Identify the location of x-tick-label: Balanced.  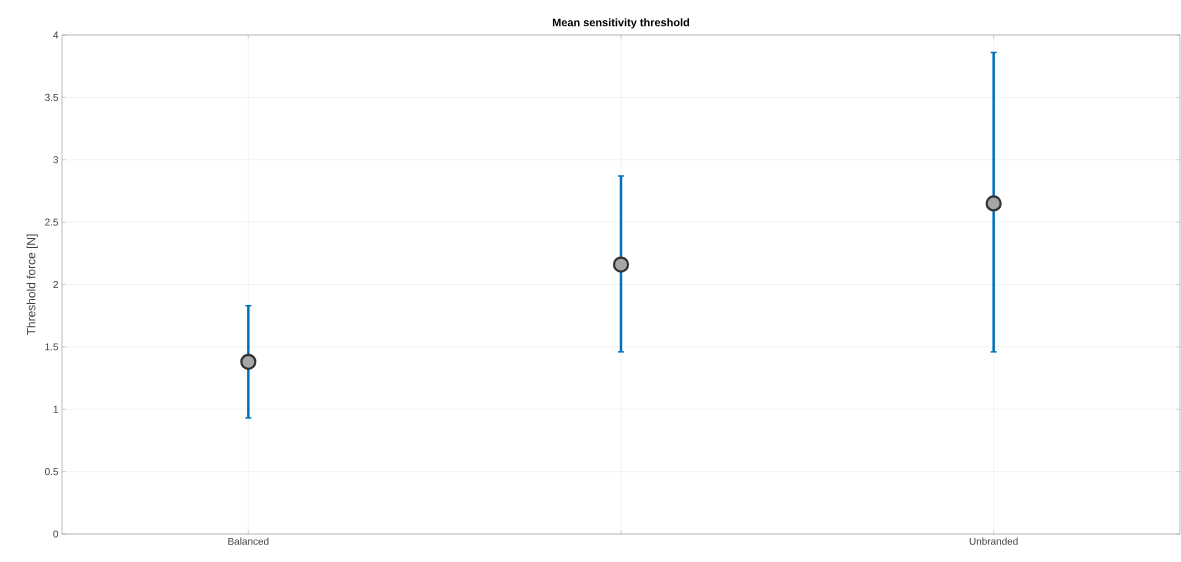
(248, 541).